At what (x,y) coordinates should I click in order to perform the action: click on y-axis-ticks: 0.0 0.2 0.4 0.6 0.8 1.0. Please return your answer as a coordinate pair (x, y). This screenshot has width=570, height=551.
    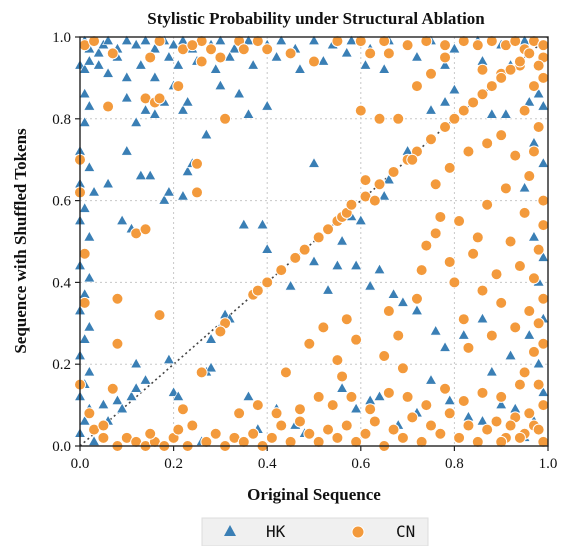
    Looking at the image, I should click on (66, 242).